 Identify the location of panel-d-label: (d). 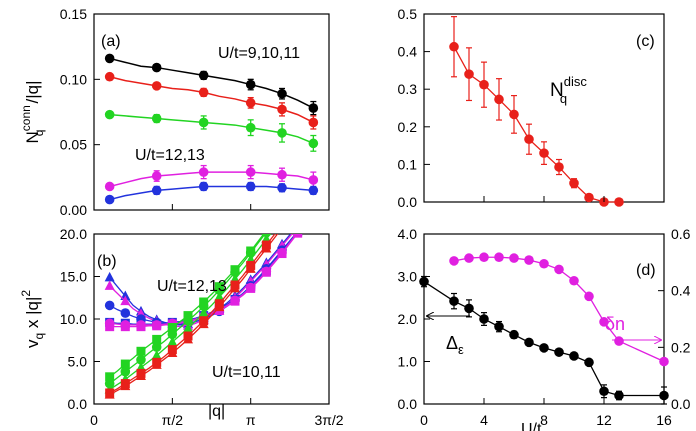
(646, 270).